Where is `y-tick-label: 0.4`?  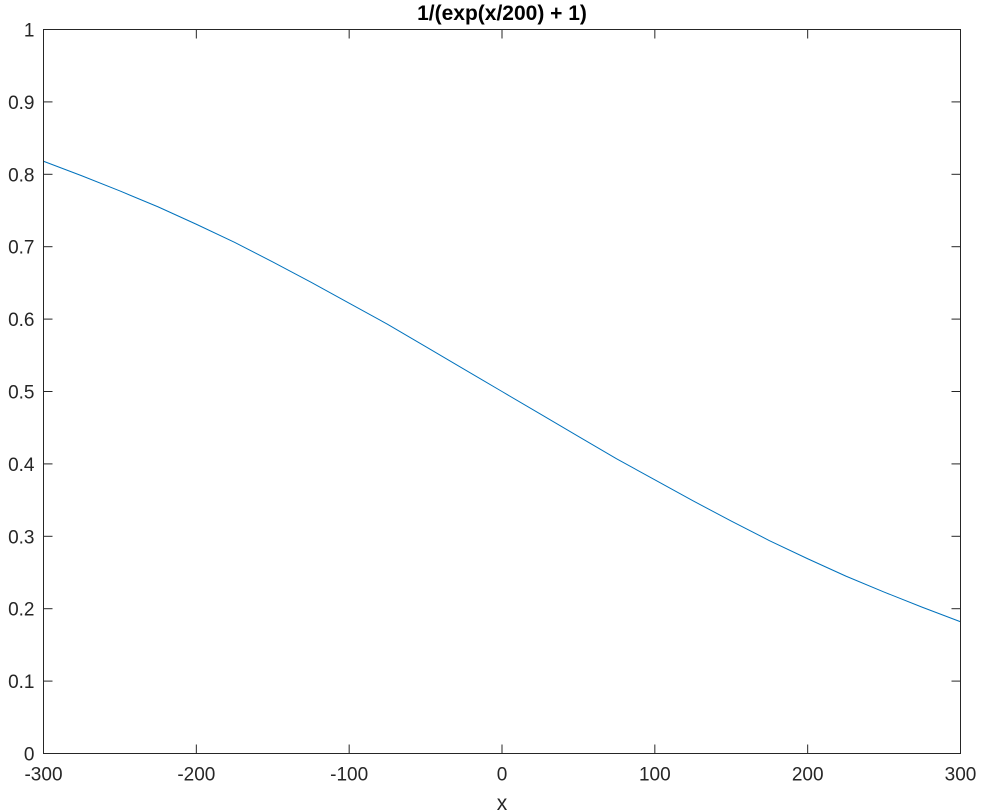 y-tick-label: 0.4 is located at coordinates (21, 465).